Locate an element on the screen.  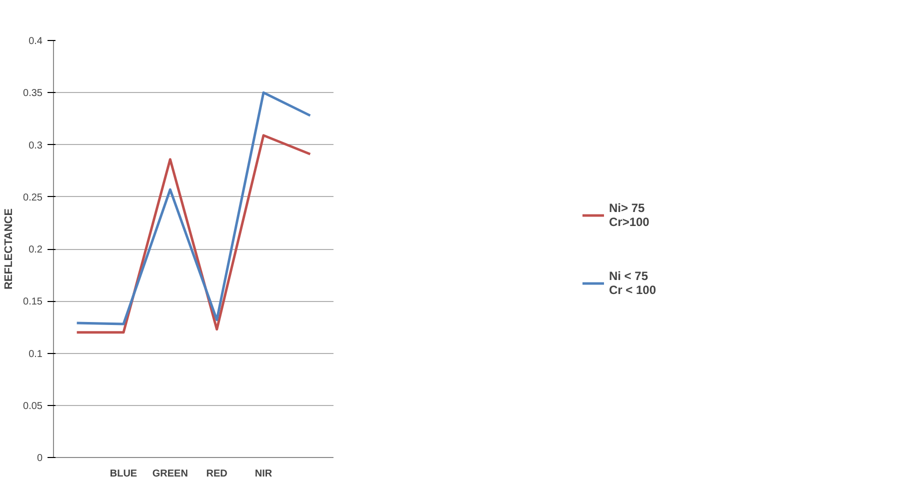
x-tick-label: BLUE is located at coordinates (124, 474).